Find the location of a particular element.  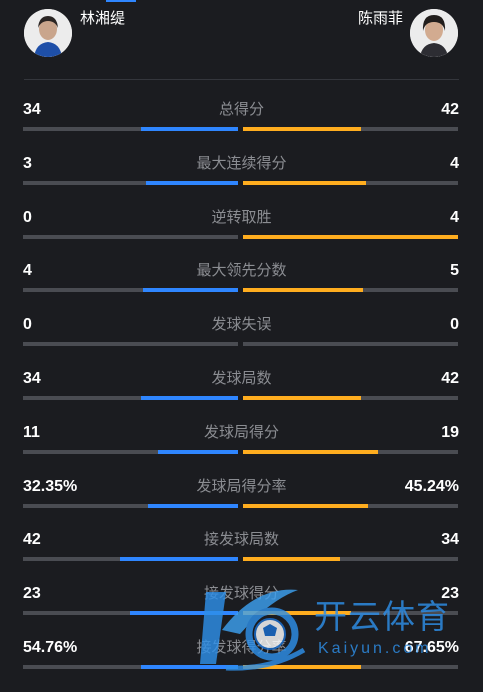

stat-label: 接发球得分 is located at coordinates (241, 594).